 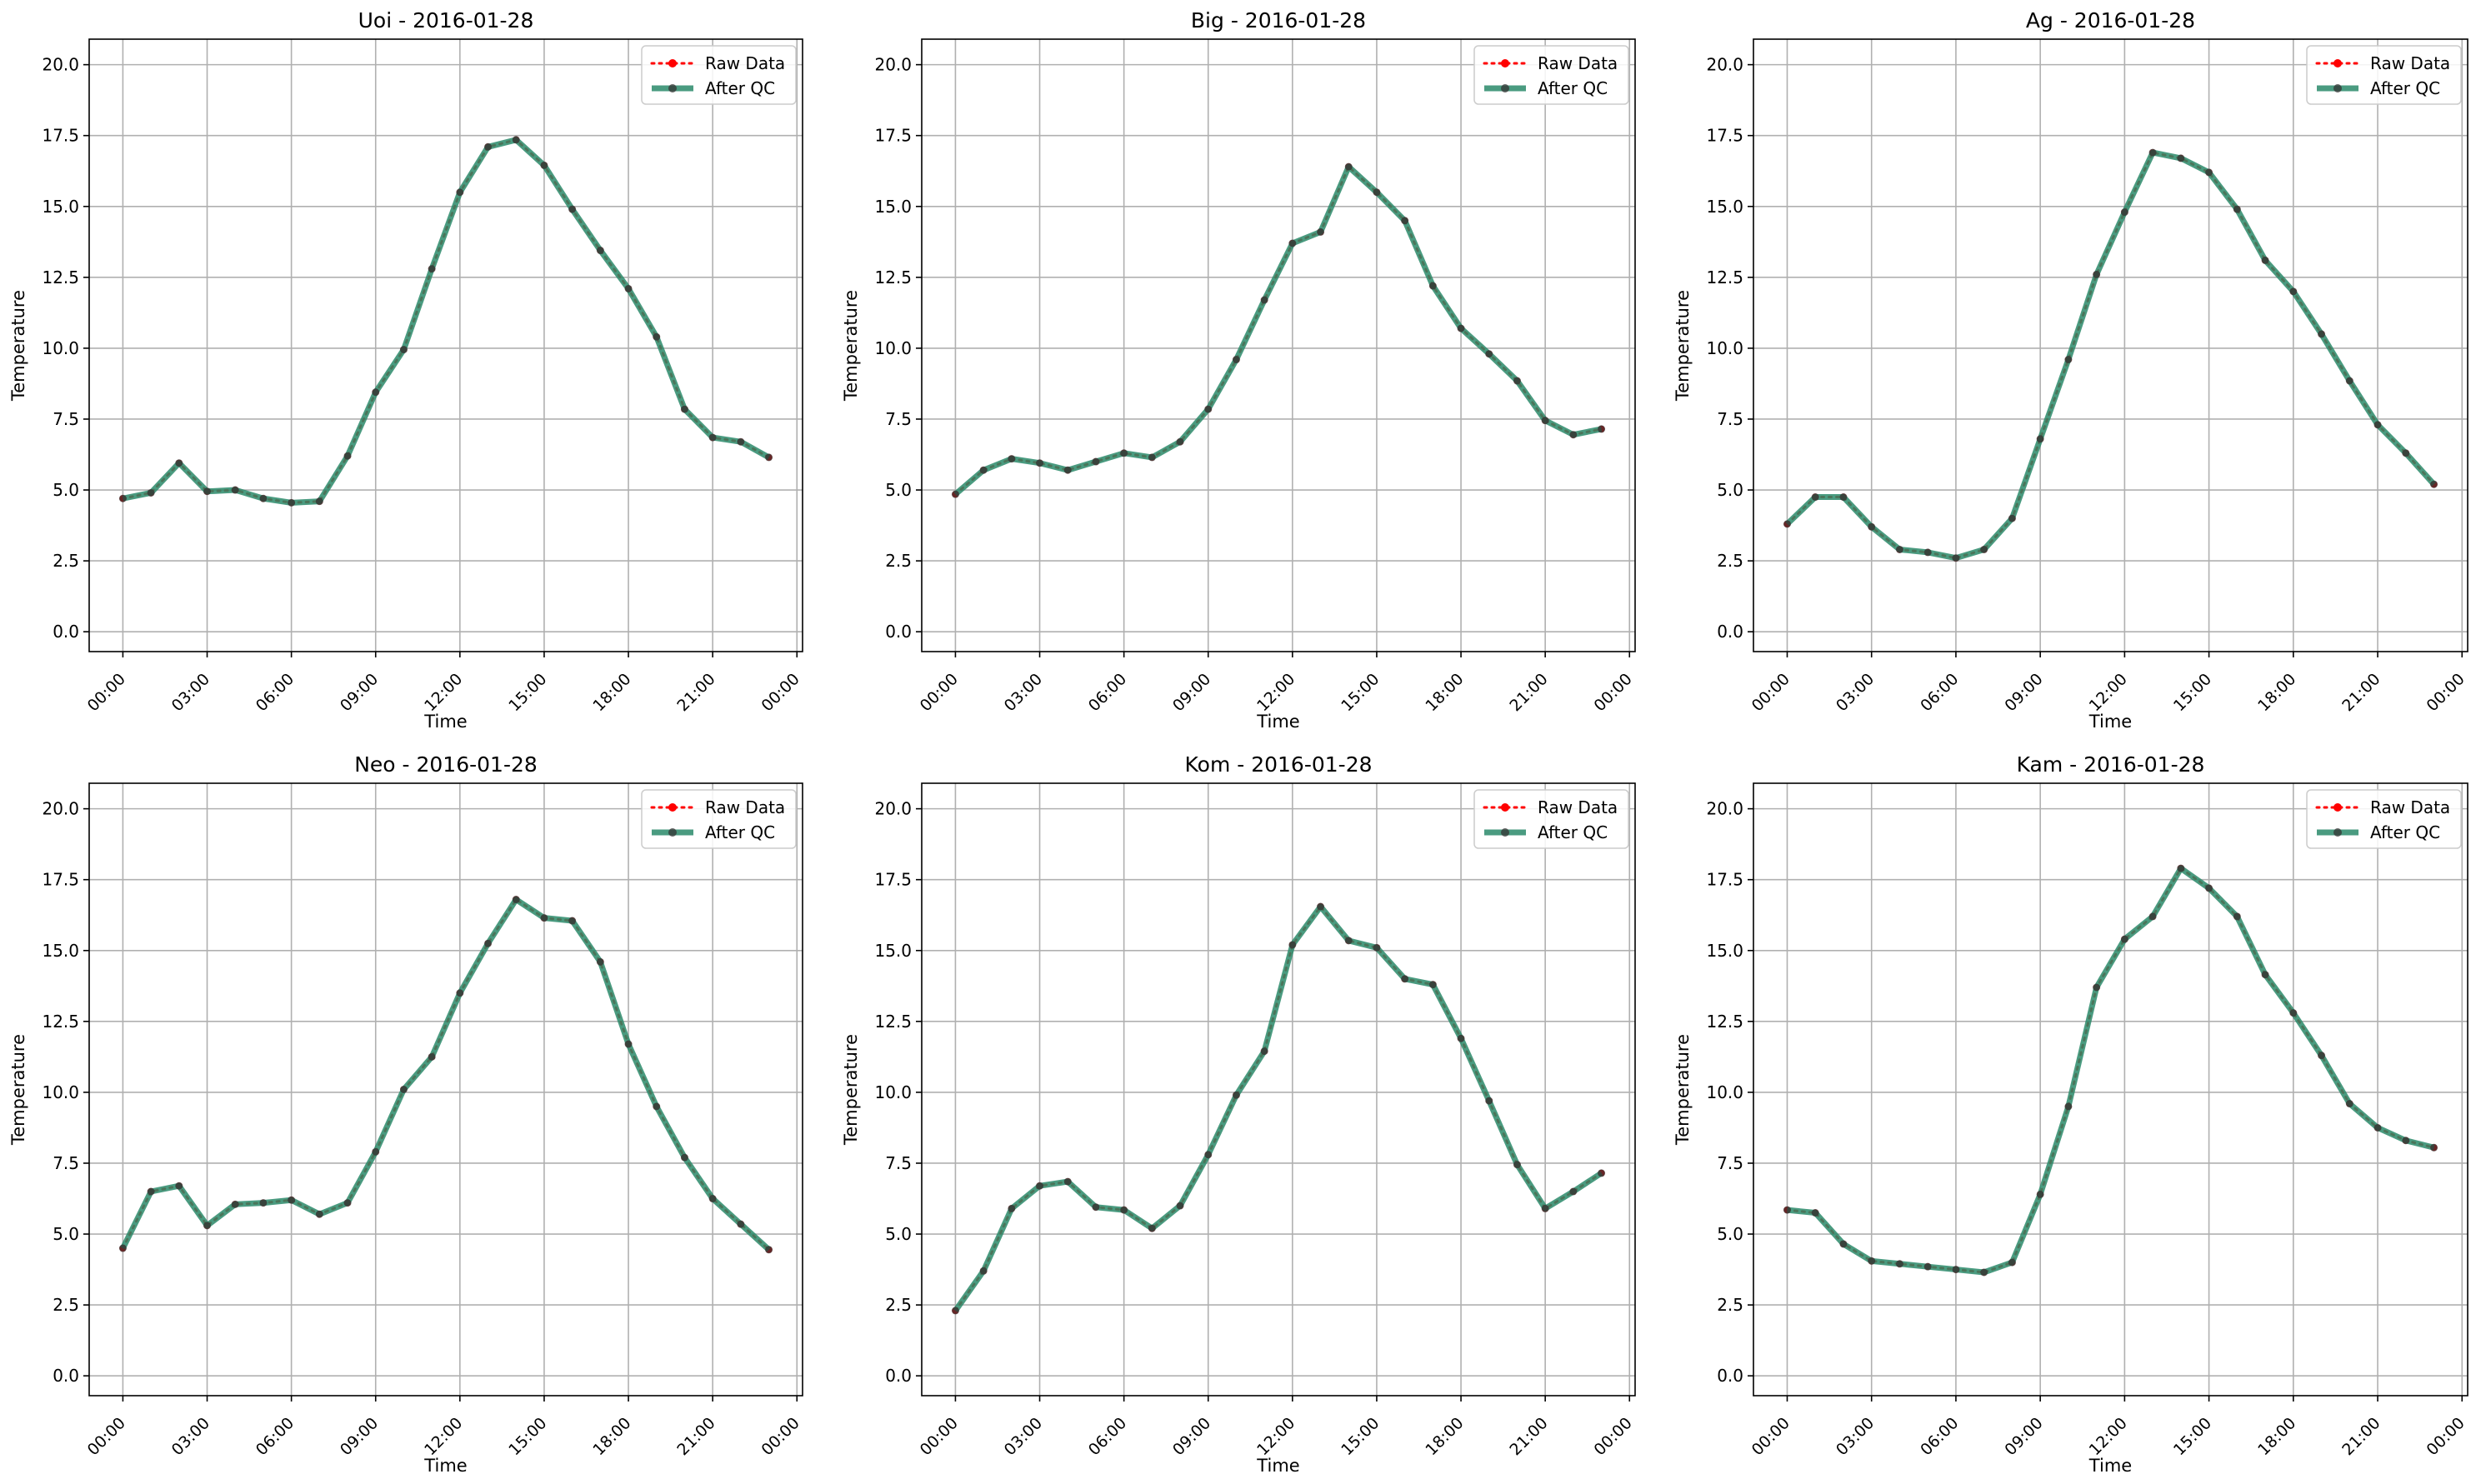 What do you see at coordinates (612, 1436) in the screenshot?
I see `x-tick-label: 18:00` at bounding box center [612, 1436].